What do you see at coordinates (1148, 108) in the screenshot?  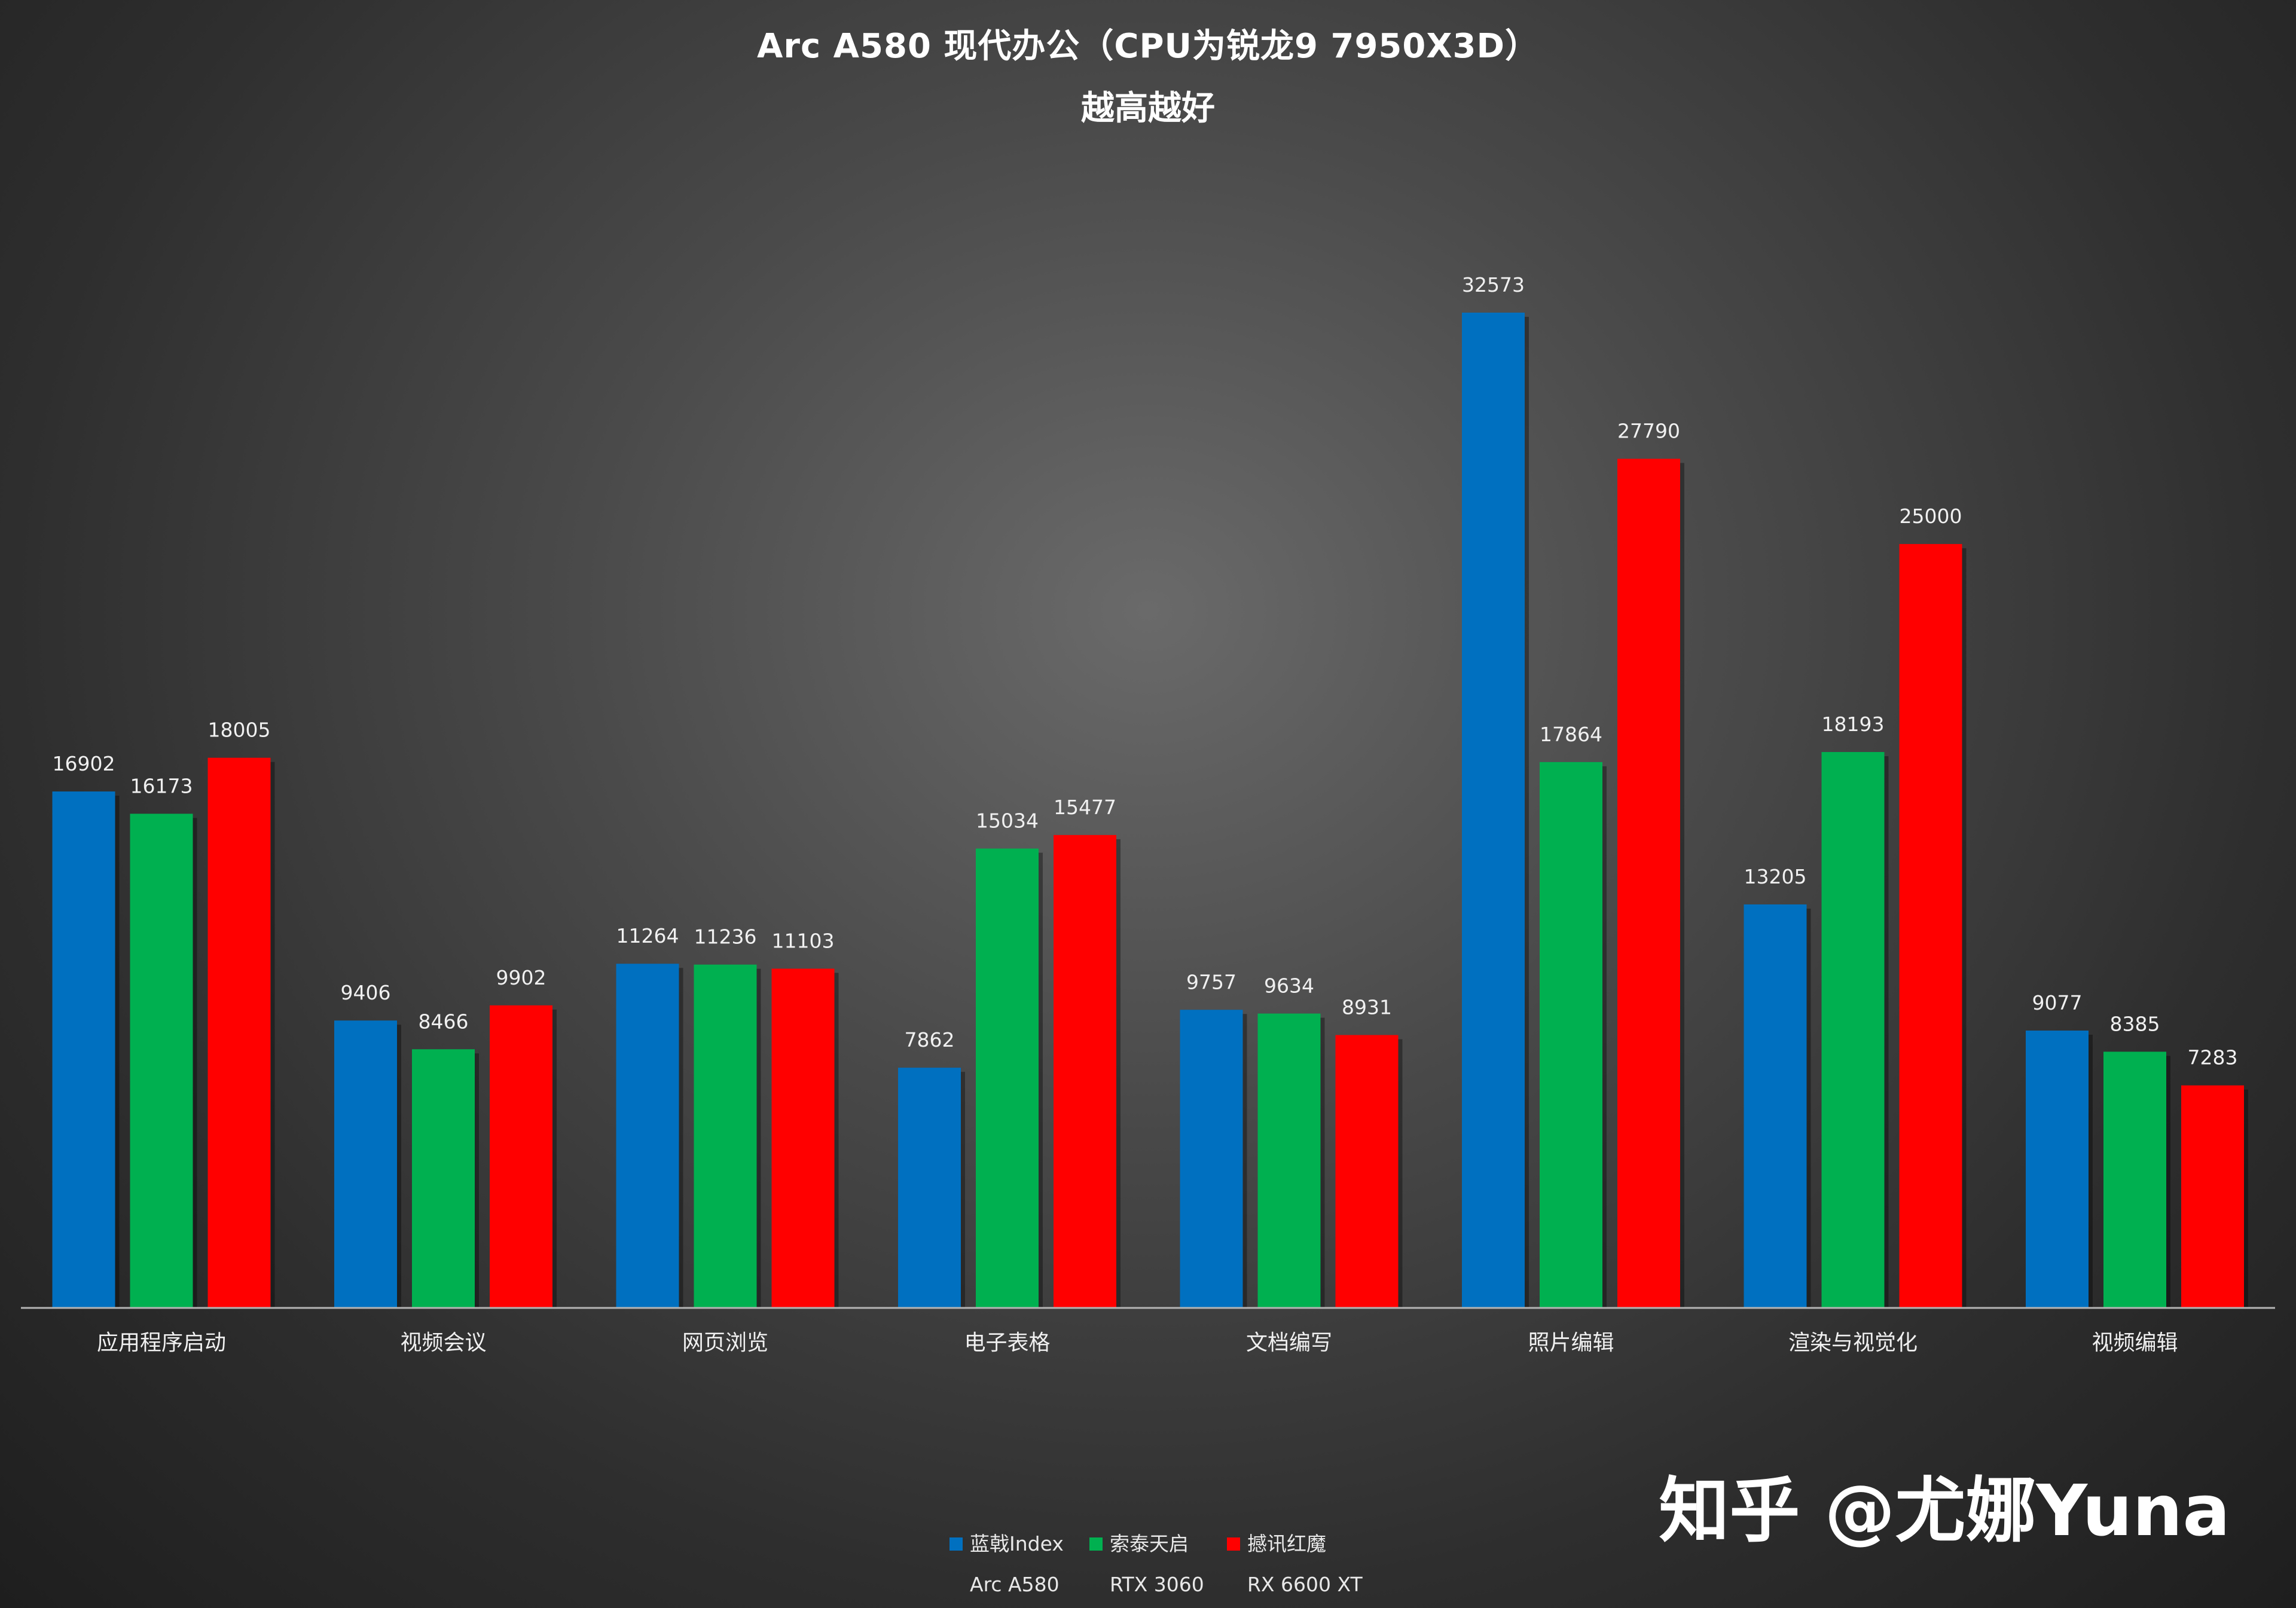 I see `chart-subtitle: 越高越好` at bounding box center [1148, 108].